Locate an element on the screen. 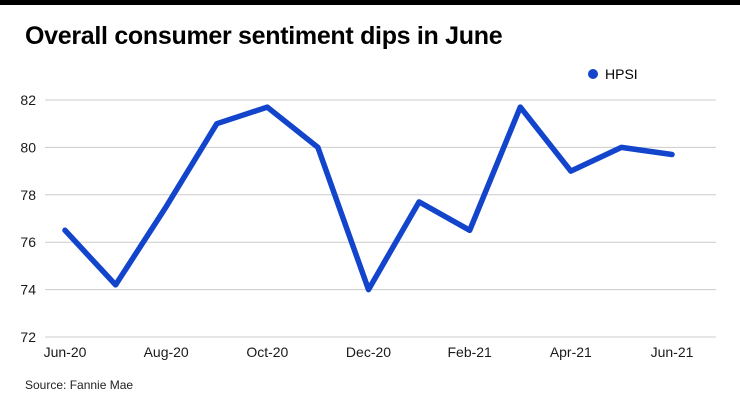  source-note: Source: Fannie Mae is located at coordinates (79, 385).